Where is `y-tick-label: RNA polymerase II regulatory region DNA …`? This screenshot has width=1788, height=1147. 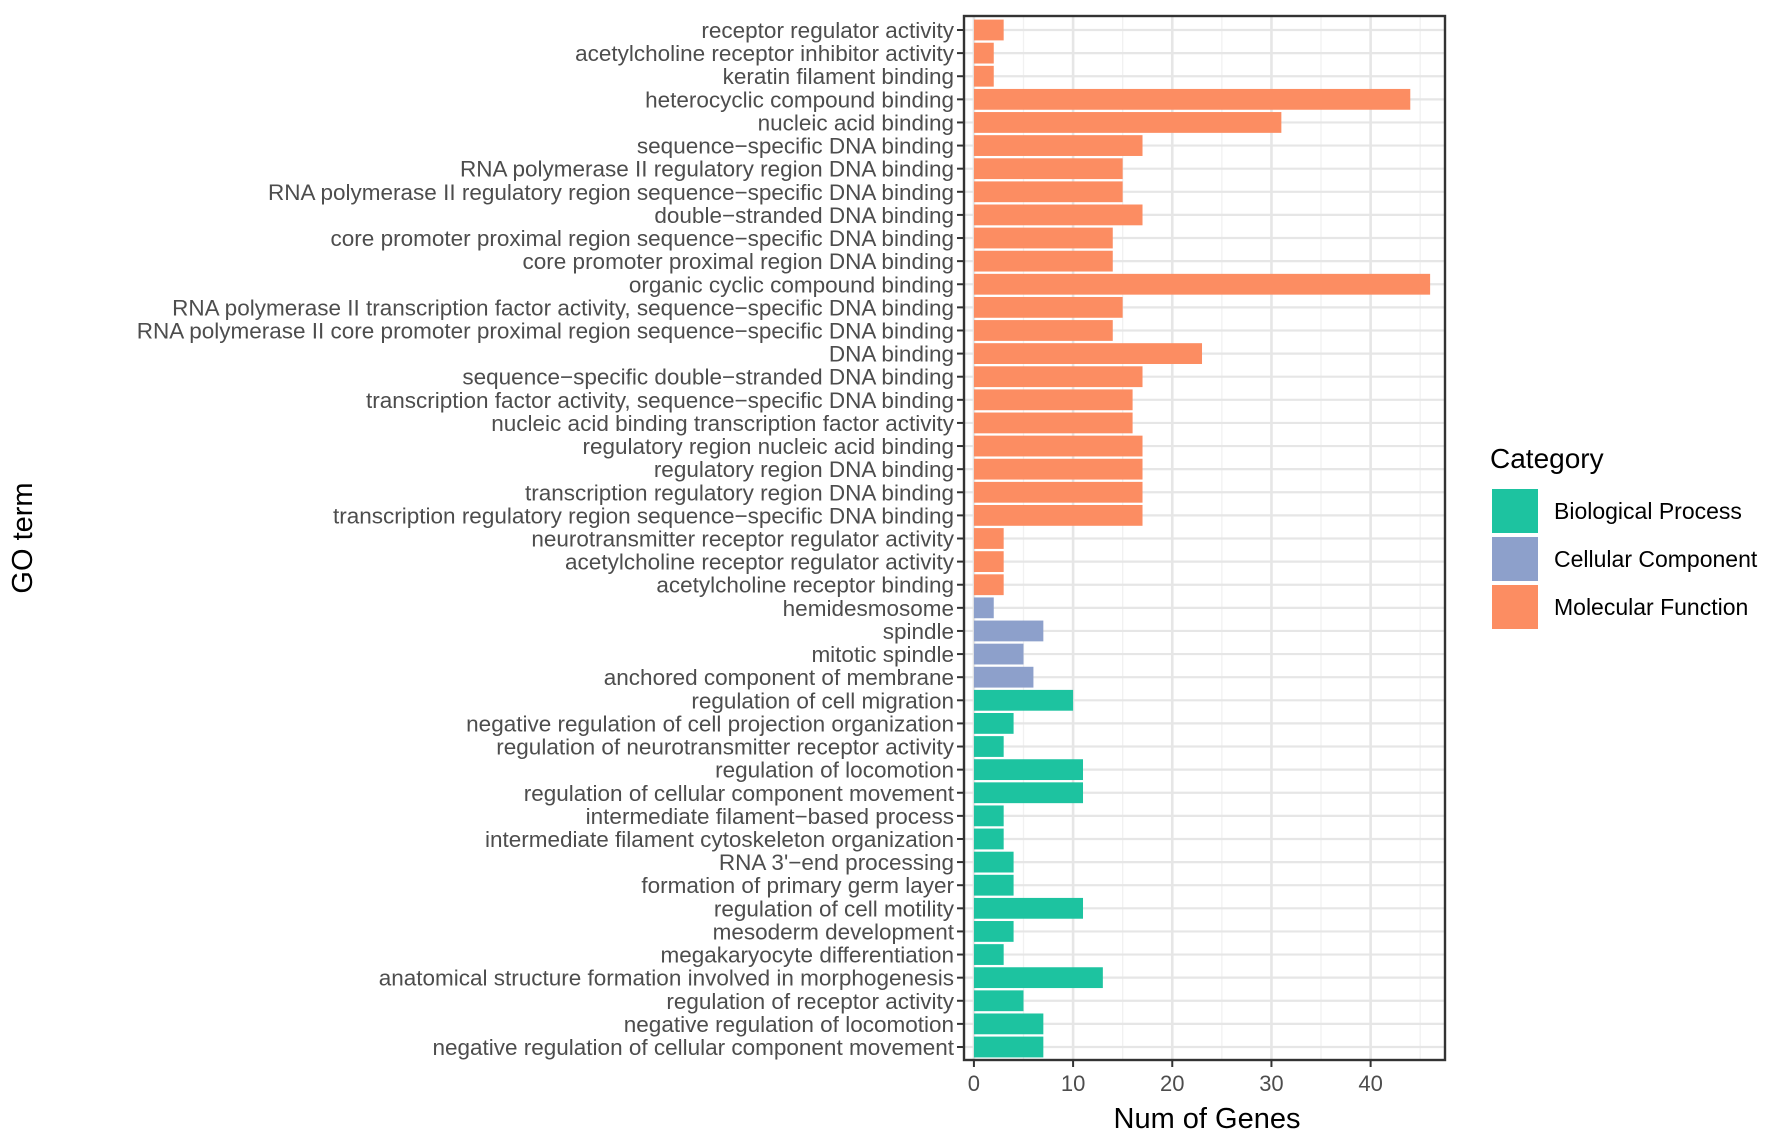
y-tick-label: RNA polymerase II regulatory region DNA … is located at coordinates (707, 169).